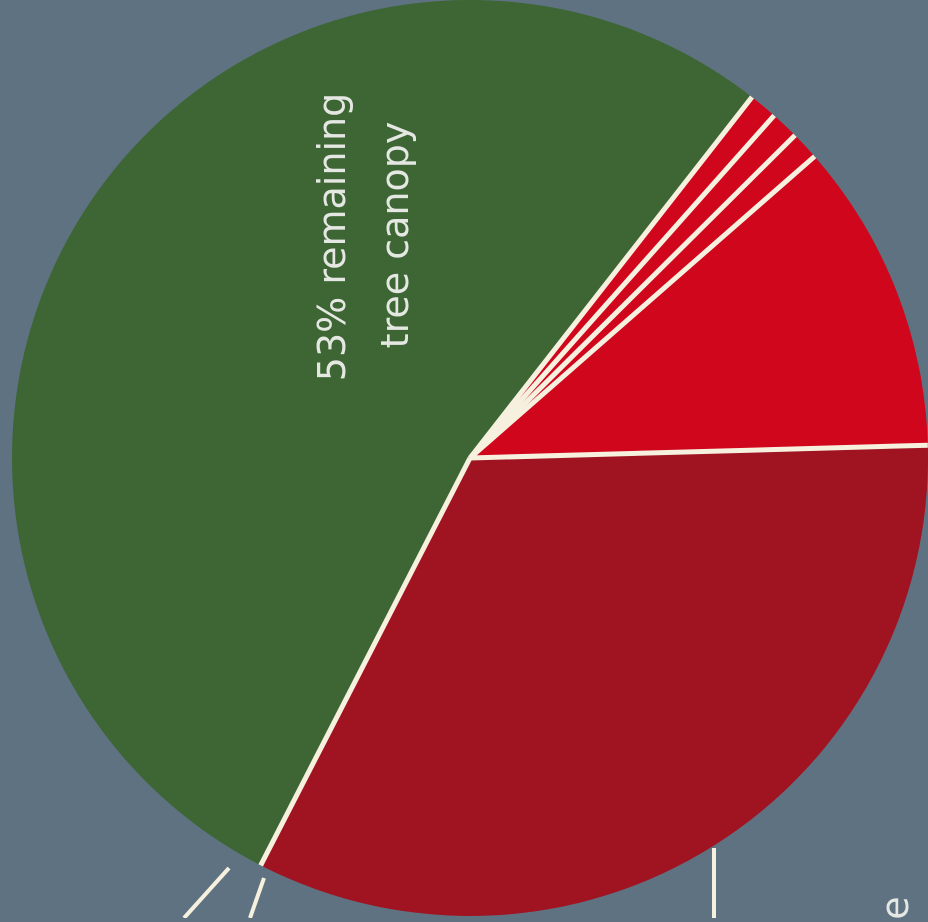 This screenshot has height=922, width=928. What do you see at coordinates (449, 884) in the screenshot?
I see `leader-lines` at bounding box center [449, 884].